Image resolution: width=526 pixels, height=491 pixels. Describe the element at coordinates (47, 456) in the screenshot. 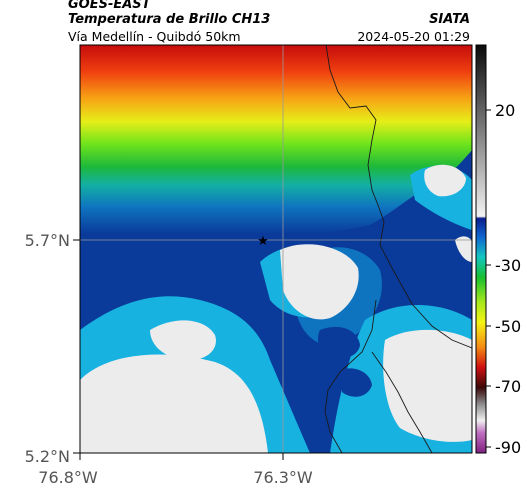

I see `lat-tick-label: 5.2°N` at that location.